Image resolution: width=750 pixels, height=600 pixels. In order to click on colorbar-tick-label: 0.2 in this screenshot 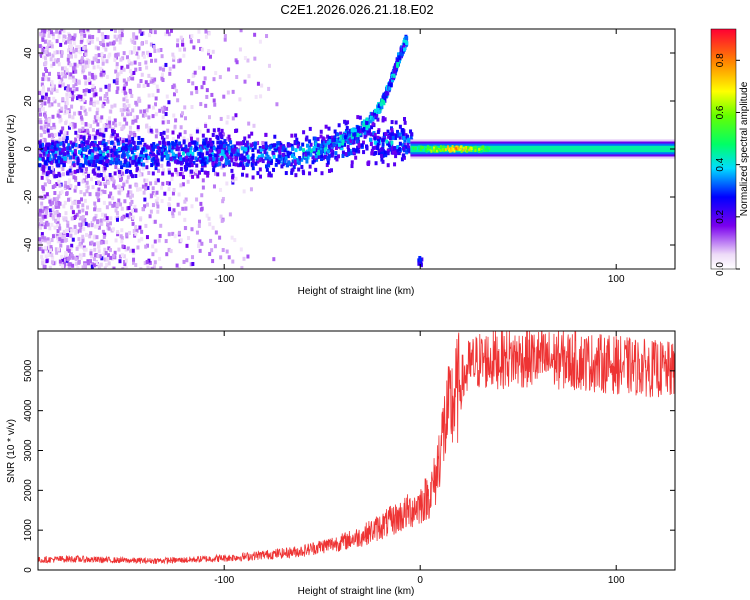, I will do `click(720, 216)`.